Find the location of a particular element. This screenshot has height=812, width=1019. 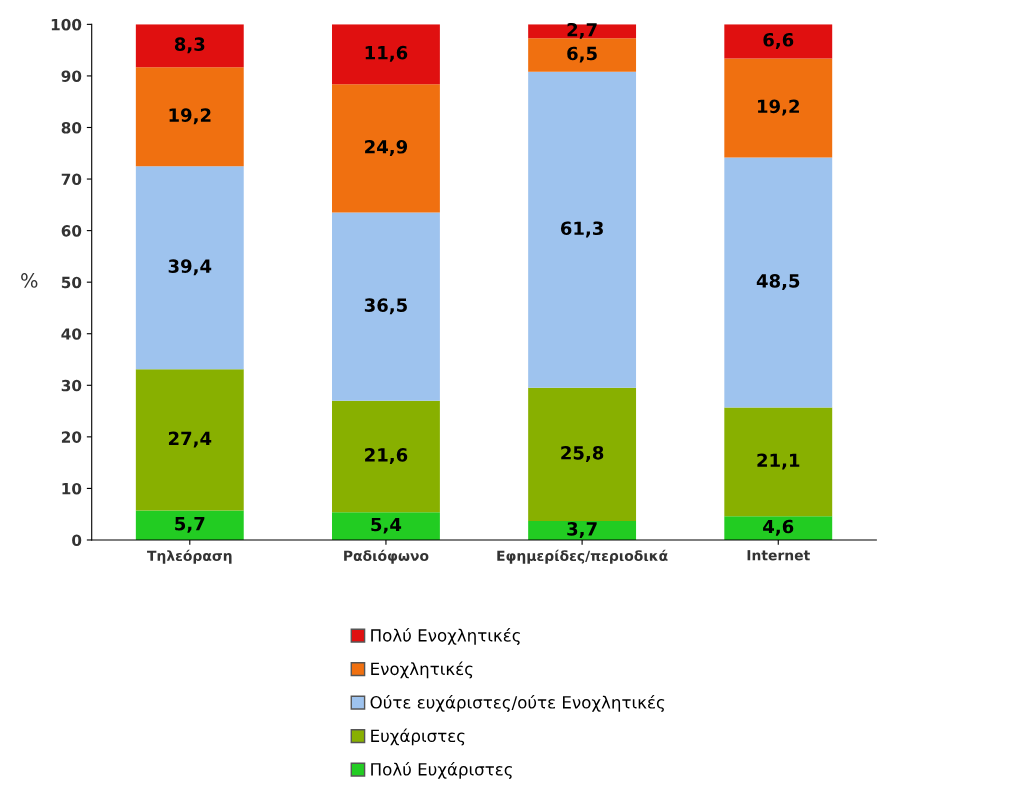

y-axis-title: % is located at coordinates (29, 280).